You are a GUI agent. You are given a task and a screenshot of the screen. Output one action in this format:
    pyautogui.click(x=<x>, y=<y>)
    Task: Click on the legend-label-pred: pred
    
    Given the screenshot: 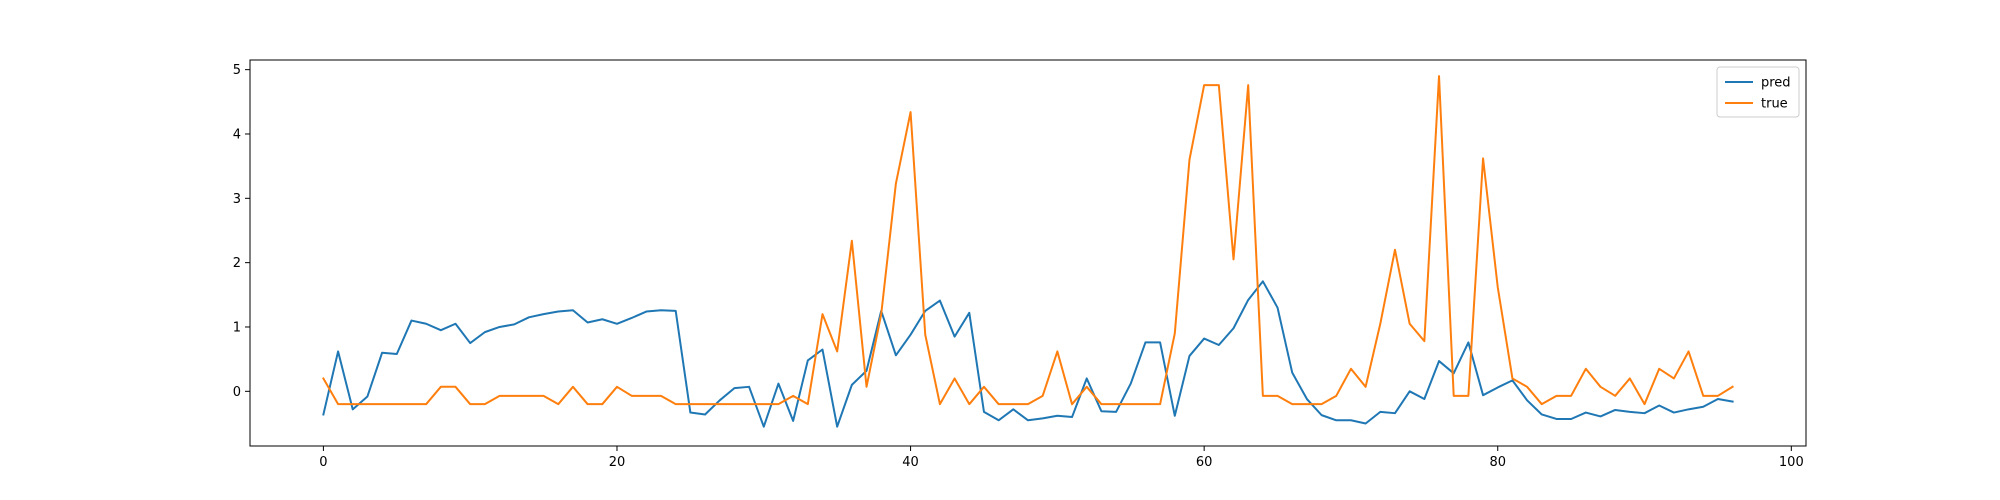 What is the action you would take?
    pyautogui.click(x=1776, y=83)
    